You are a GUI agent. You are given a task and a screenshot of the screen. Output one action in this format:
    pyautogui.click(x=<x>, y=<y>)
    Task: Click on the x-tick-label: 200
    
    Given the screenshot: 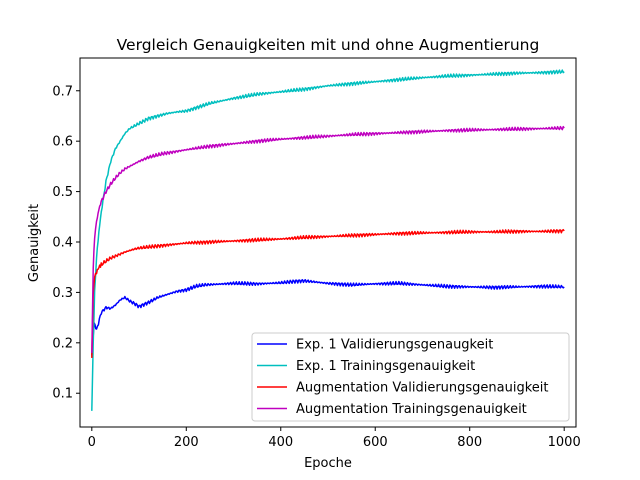 What is the action you would take?
    pyautogui.click(x=186, y=442)
    